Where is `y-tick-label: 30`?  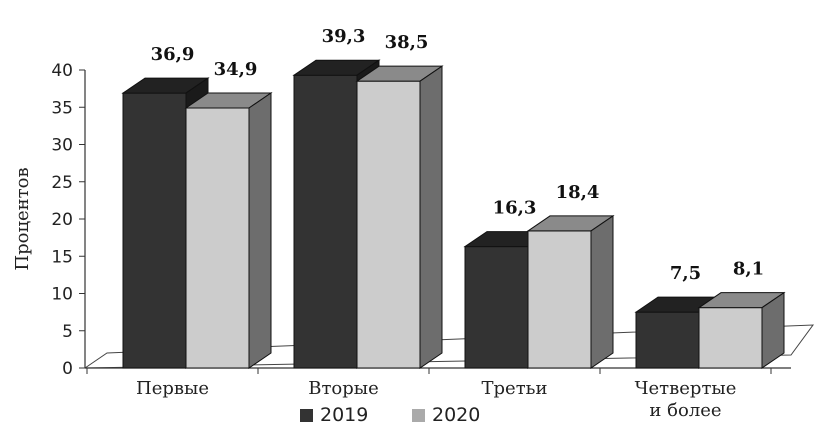
y-tick-label: 30 is located at coordinates (62, 146).